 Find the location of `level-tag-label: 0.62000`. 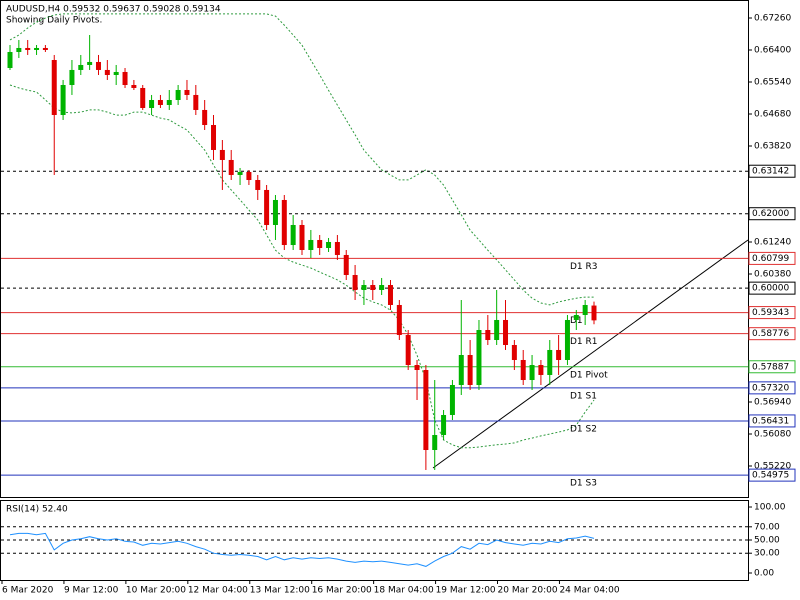

level-tag-label: 0.62000 is located at coordinates (770, 214).